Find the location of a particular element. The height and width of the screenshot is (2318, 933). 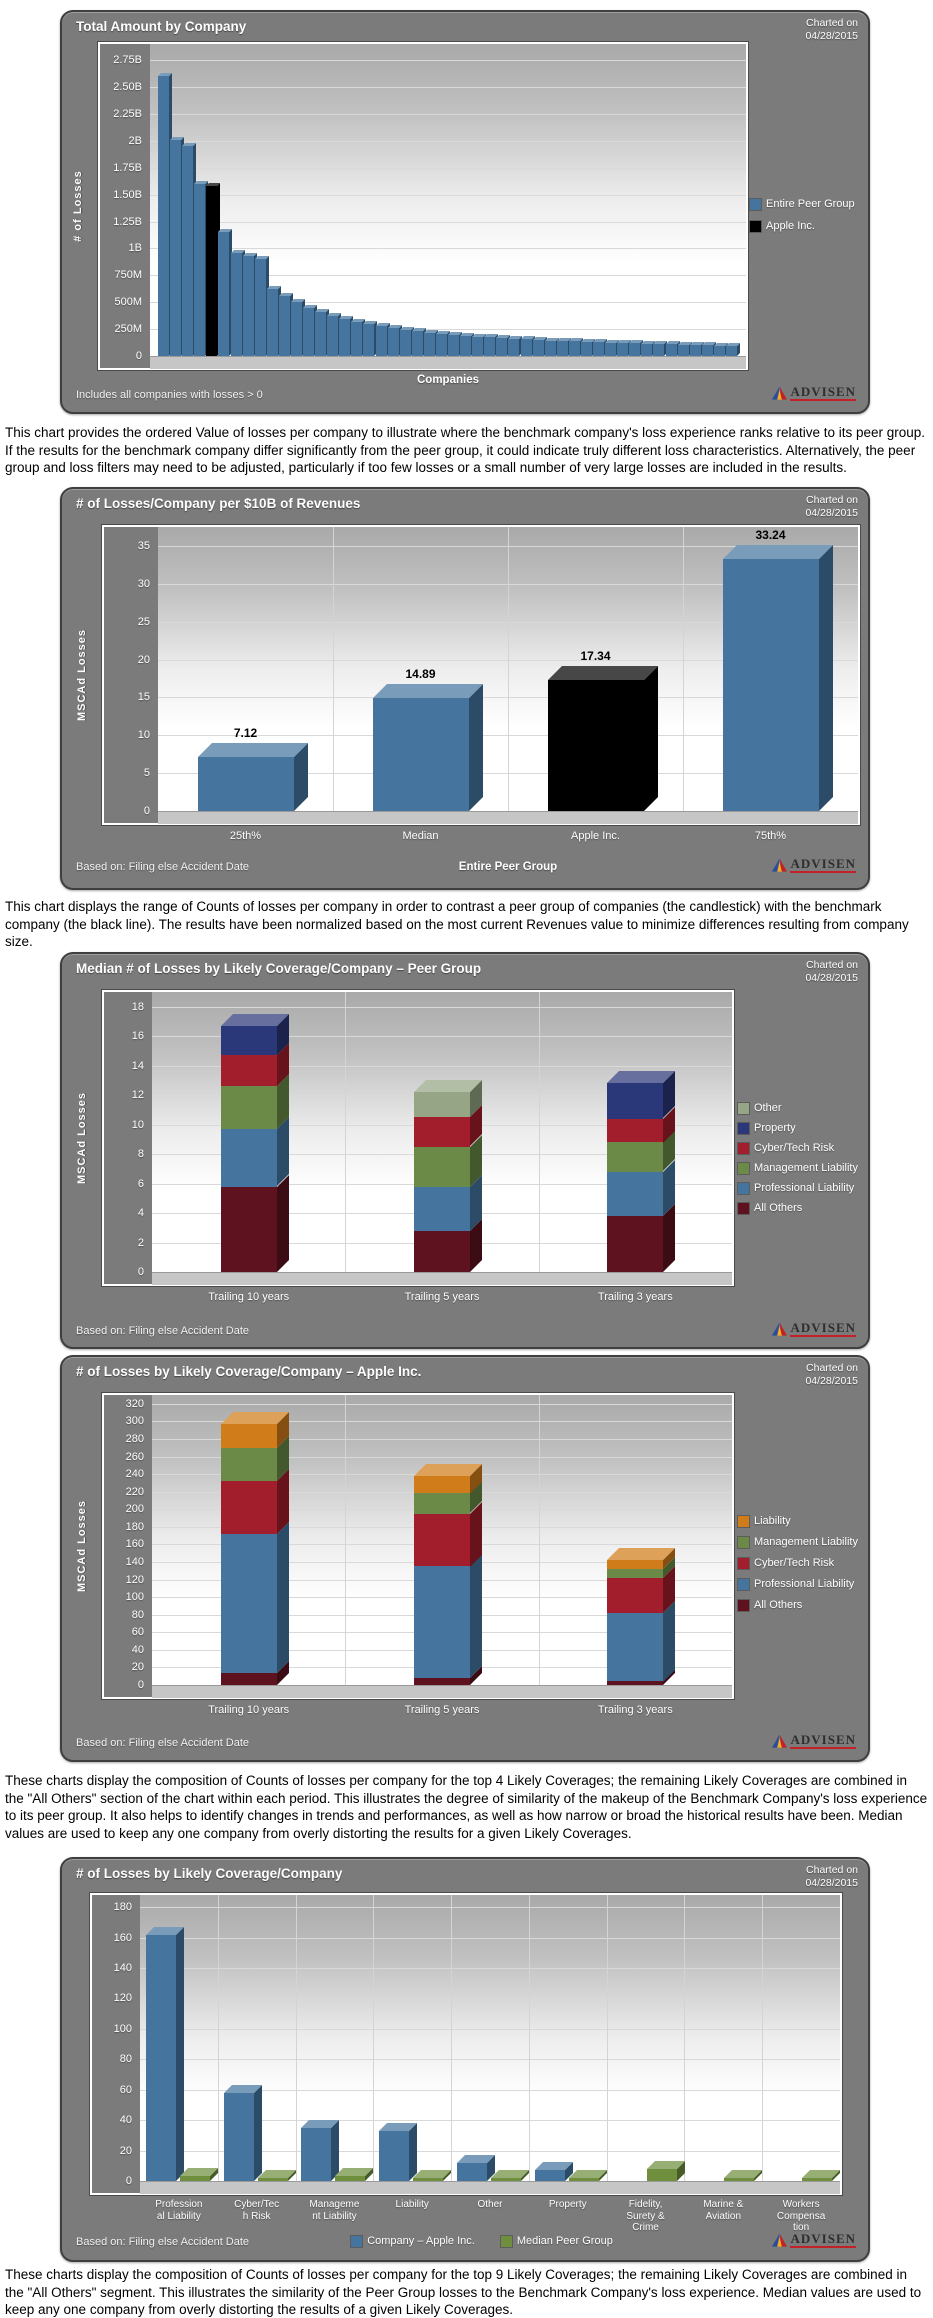

advisen-wordmark: ADVISEN is located at coordinates (823, 391).